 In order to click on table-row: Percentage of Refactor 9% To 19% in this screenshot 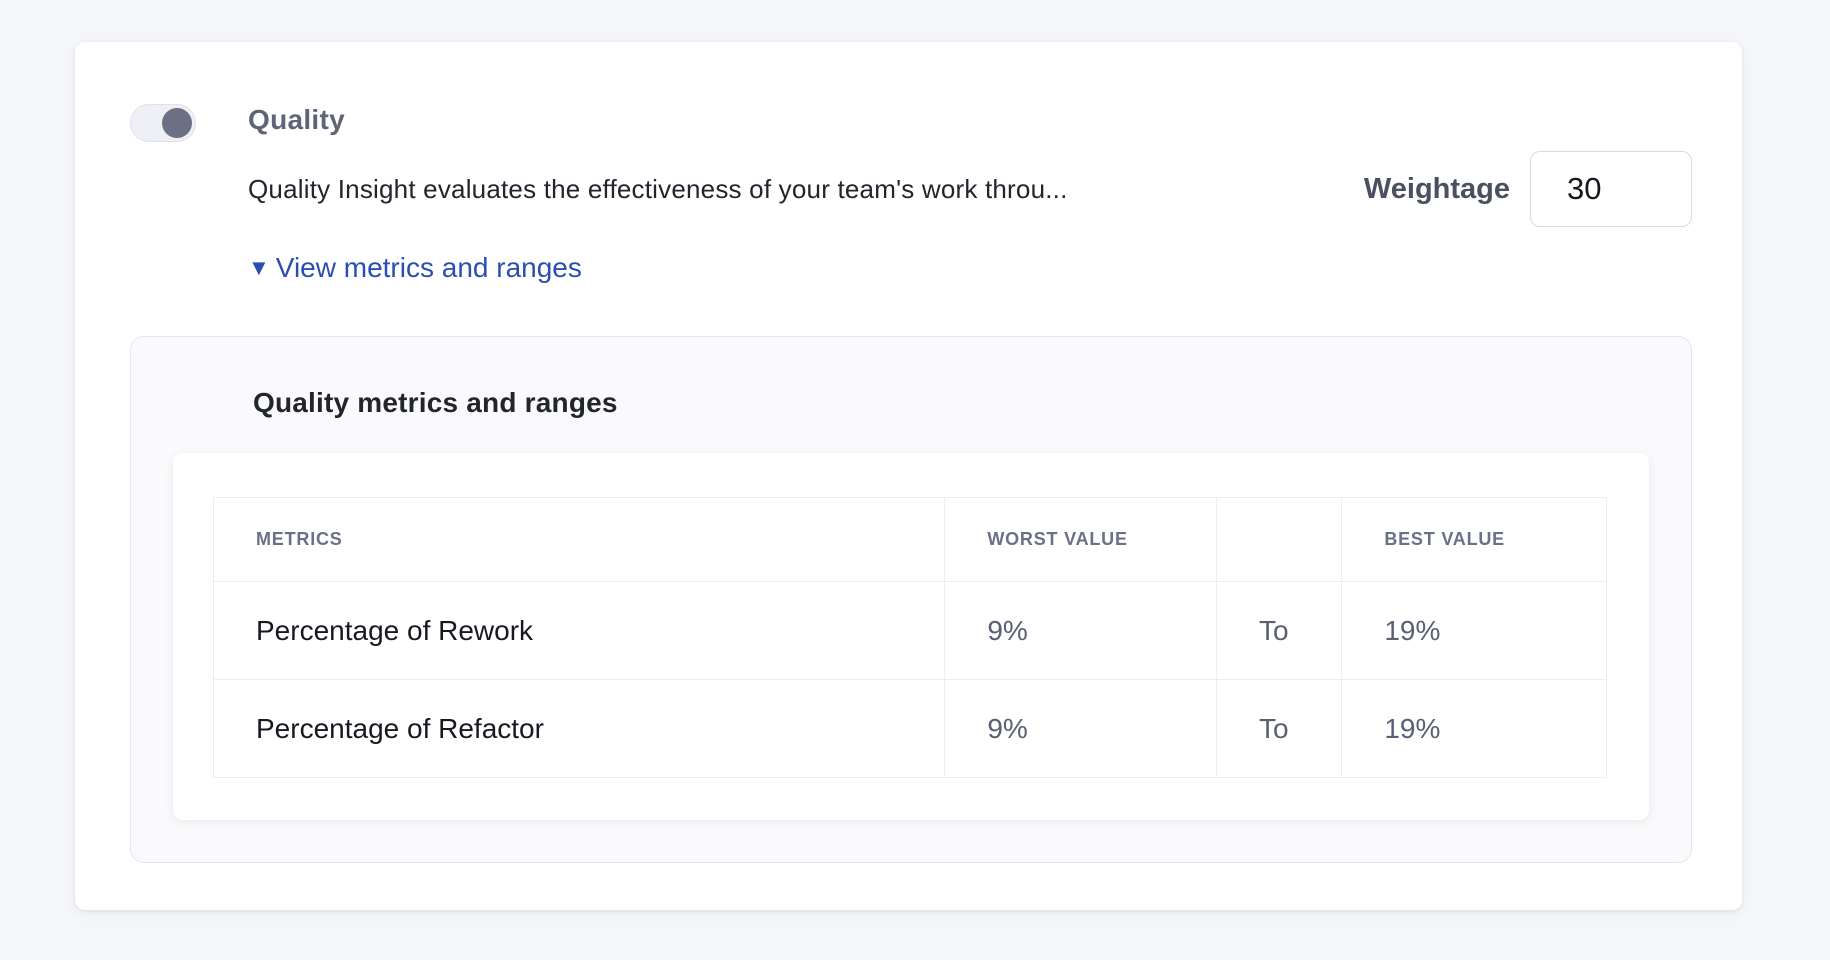, I will do `click(909, 728)`.